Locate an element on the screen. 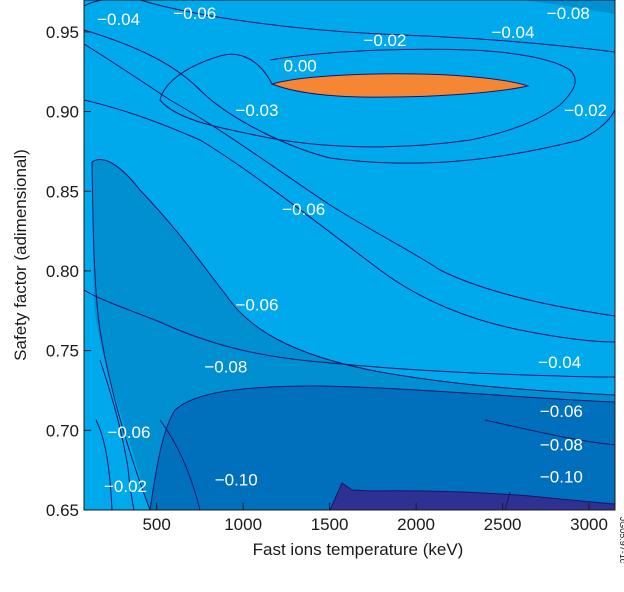 The height and width of the screenshot is (592, 624). y-tick-label: 0.80 is located at coordinates (62, 271).